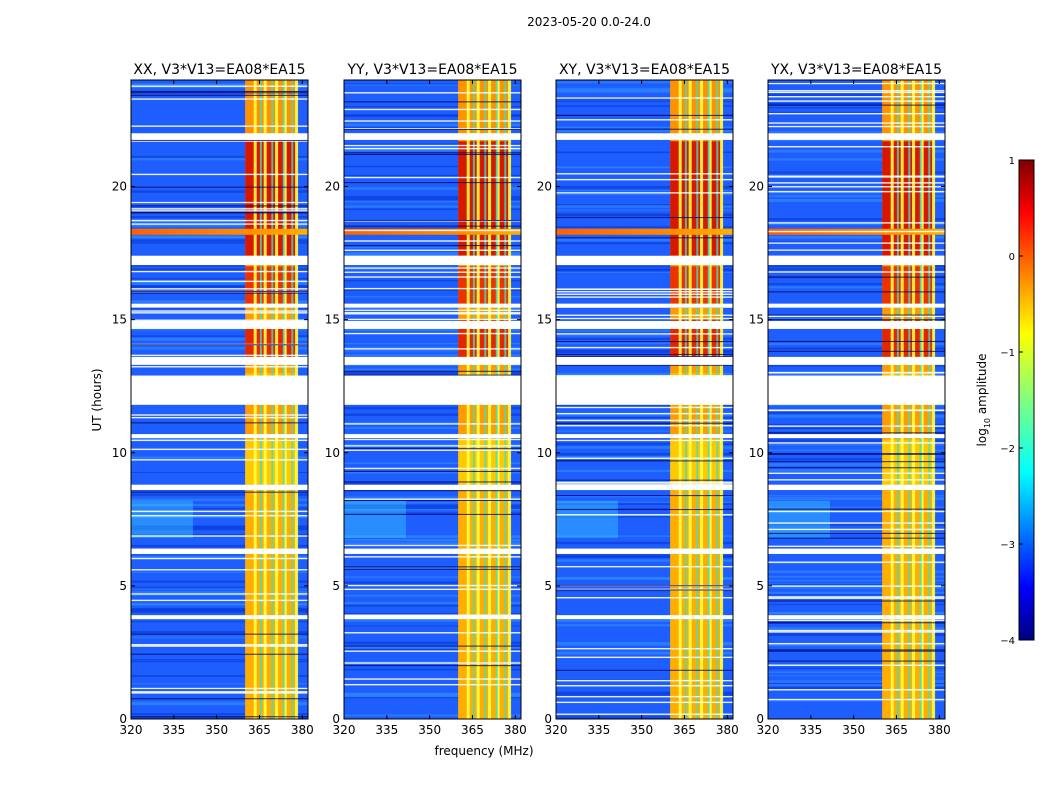 The height and width of the screenshot is (800, 1050). What do you see at coordinates (515, 730) in the screenshot?
I see `x-tick-label: 380` at bounding box center [515, 730].